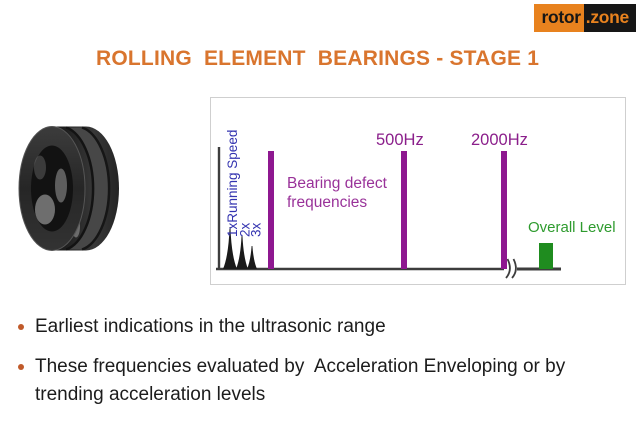 Image resolution: width=640 pixels, height=444 pixels. Describe the element at coordinates (327, 202) in the screenshot. I see `defect-frequencies-annotation-line2: frequencies` at that location.